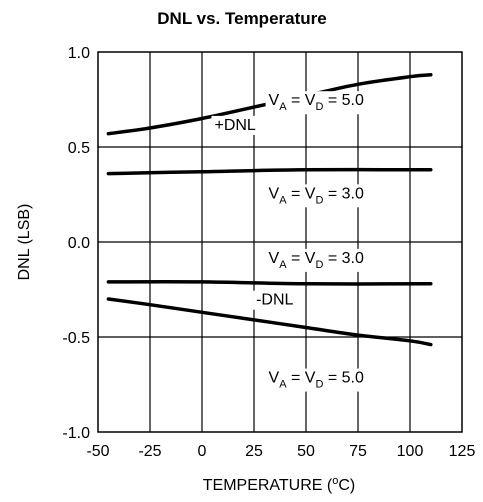  What do you see at coordinates (149, 451) in the screenshot?
I see `x-tick-label: -25` at bounding box center [149, 451].